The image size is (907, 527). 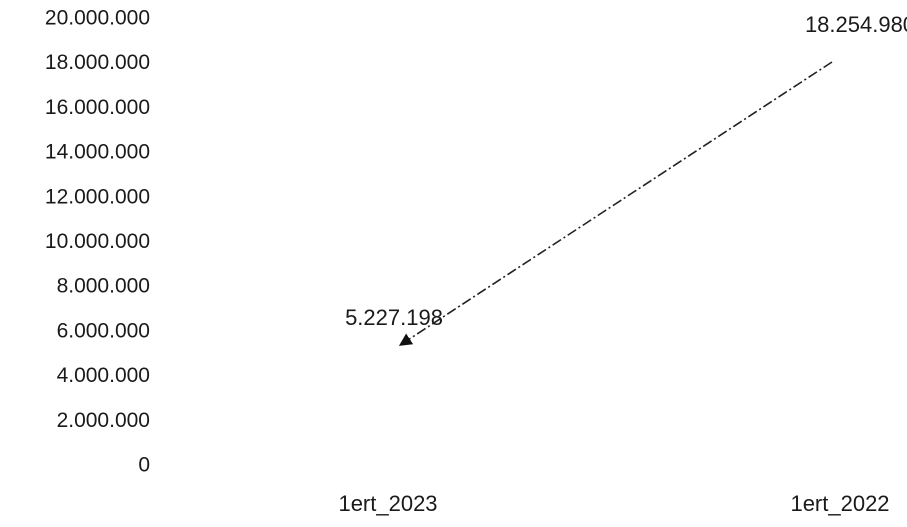 What do you see at coordinates (97, 107) in the screenshot?
I see `y-tick-label: 16.000.000` at bounding box center [97, 107].